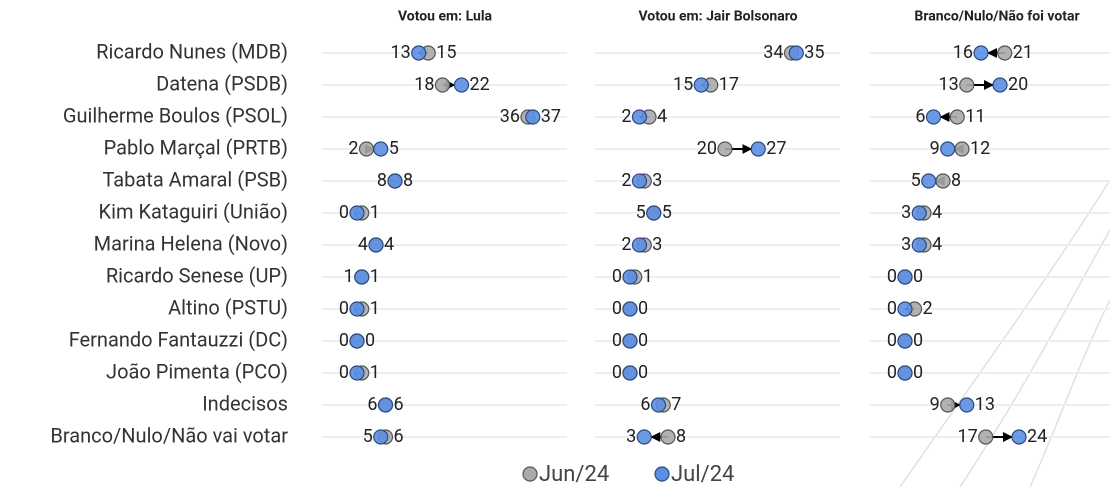  Describe the element at coordinates (551, 116) in the screenshot. I see `value-label: 37` at that location.